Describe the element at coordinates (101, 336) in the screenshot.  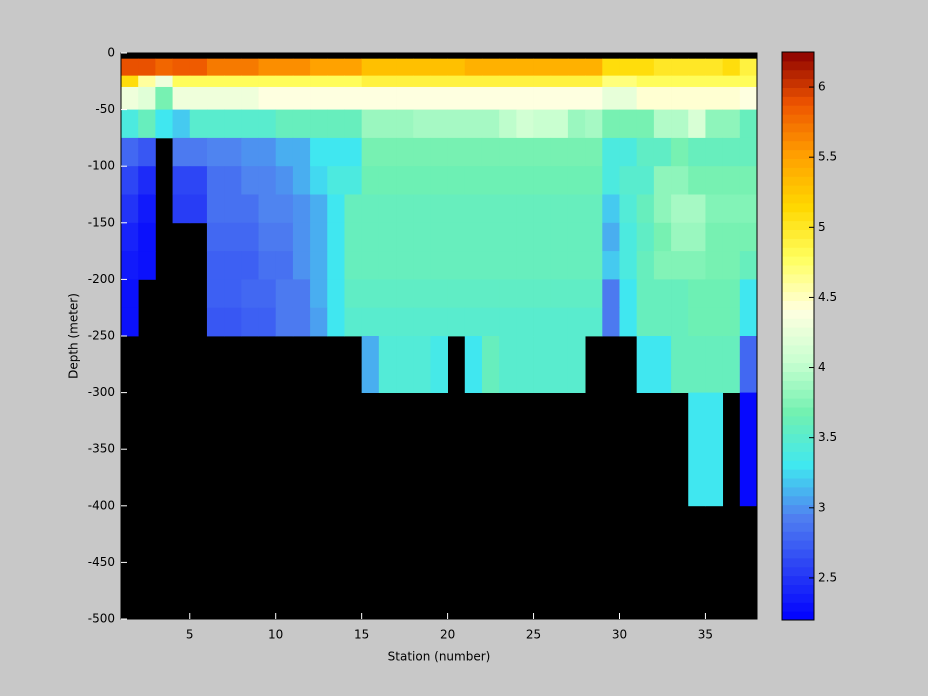
I see `y-tick-label: -250` at that location.